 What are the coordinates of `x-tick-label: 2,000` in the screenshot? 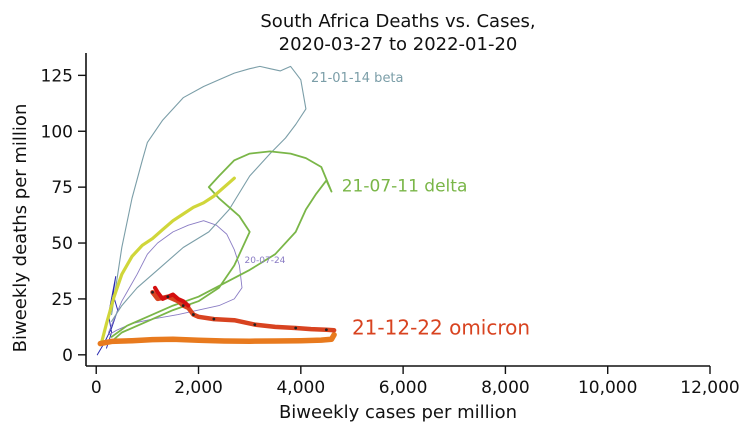 It's located at (198, 388).